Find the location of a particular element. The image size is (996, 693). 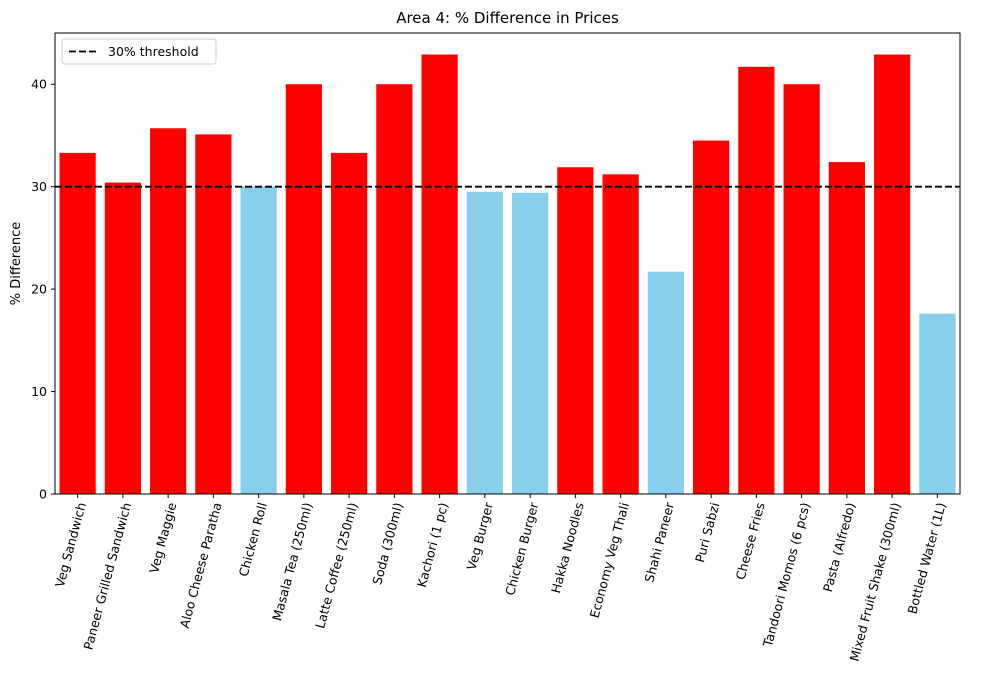

legend-threshold-label: 30% threshold is located at coordinates (153, 51).